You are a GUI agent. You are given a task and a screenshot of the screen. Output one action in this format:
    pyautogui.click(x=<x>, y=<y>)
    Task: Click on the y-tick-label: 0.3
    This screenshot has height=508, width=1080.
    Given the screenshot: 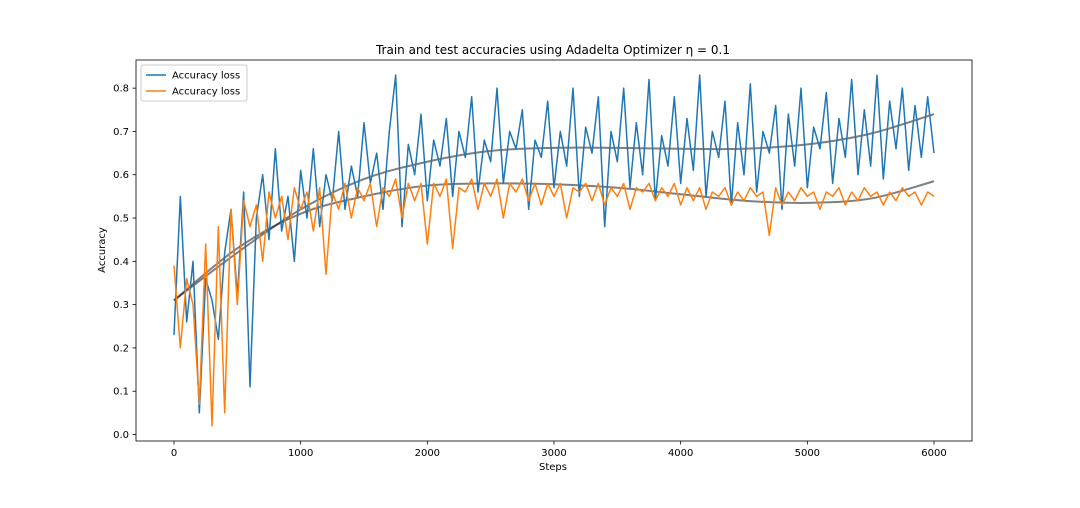 What is the action you would take?
    pyautogui.click(x=121, y=305)
    